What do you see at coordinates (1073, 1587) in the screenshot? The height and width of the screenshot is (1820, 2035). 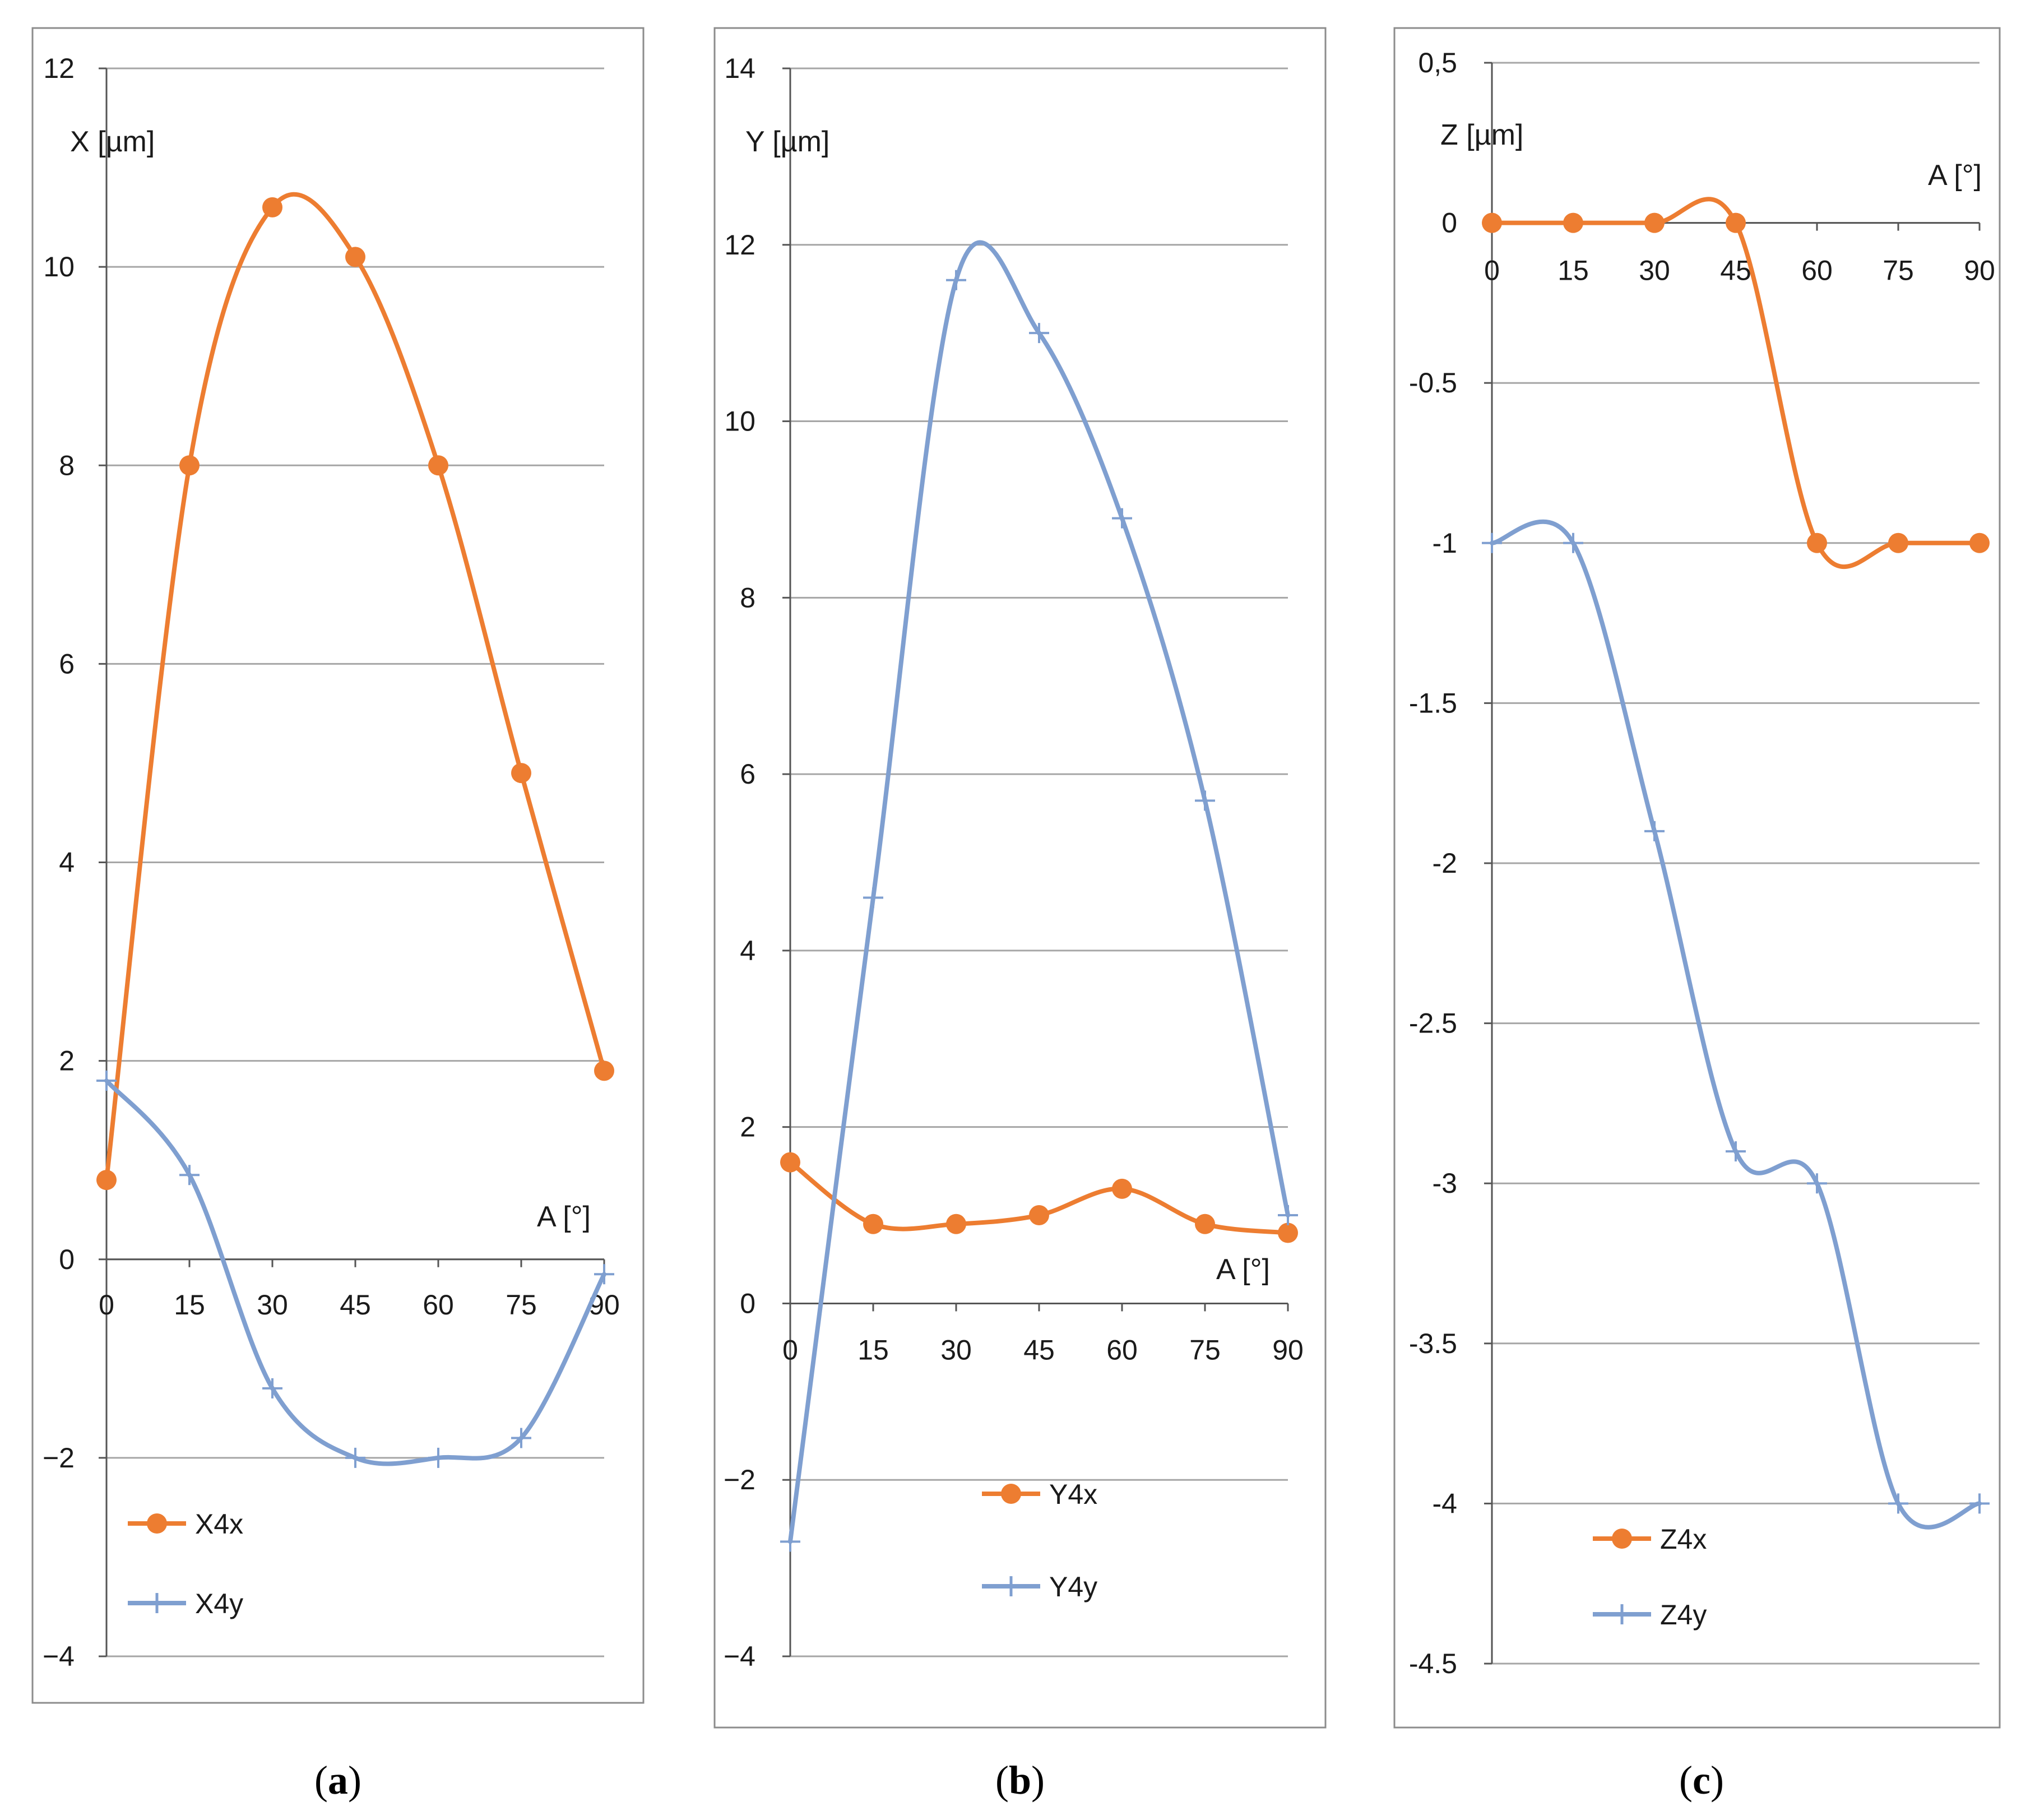 I see `panel-b-legend-label-y: Y4y` at bounding box center [1073, 1587].